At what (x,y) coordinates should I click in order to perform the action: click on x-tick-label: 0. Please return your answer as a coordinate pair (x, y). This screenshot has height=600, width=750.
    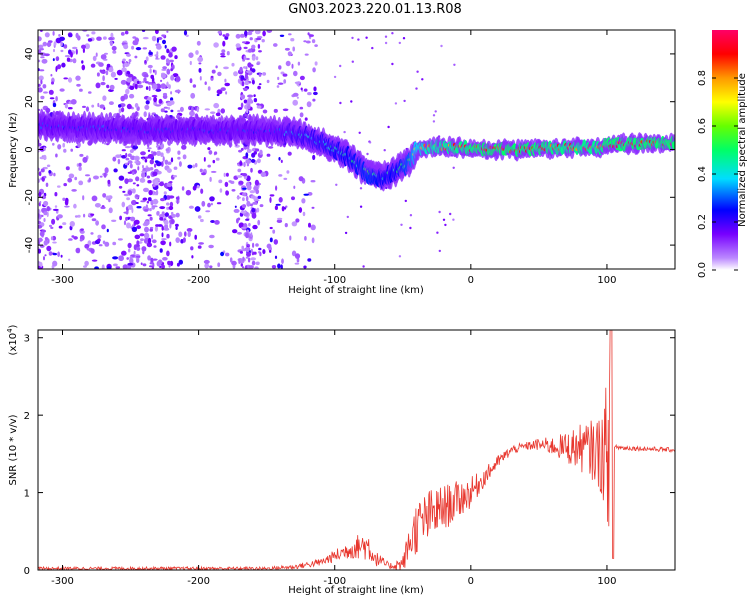
    Looking at the image, I should click on (471, 280).